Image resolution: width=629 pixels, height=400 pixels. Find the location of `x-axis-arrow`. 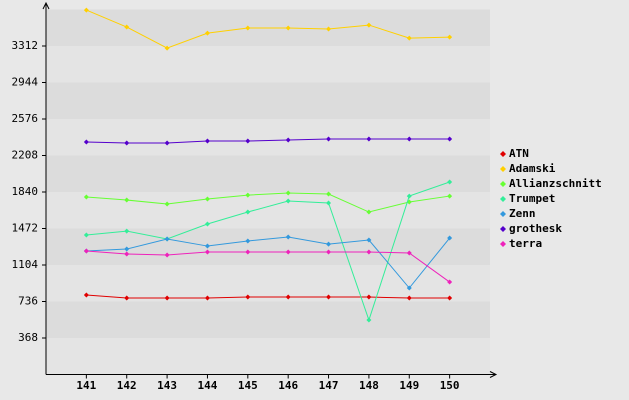

x-axis-arrow is located at coordinates (493, 374).